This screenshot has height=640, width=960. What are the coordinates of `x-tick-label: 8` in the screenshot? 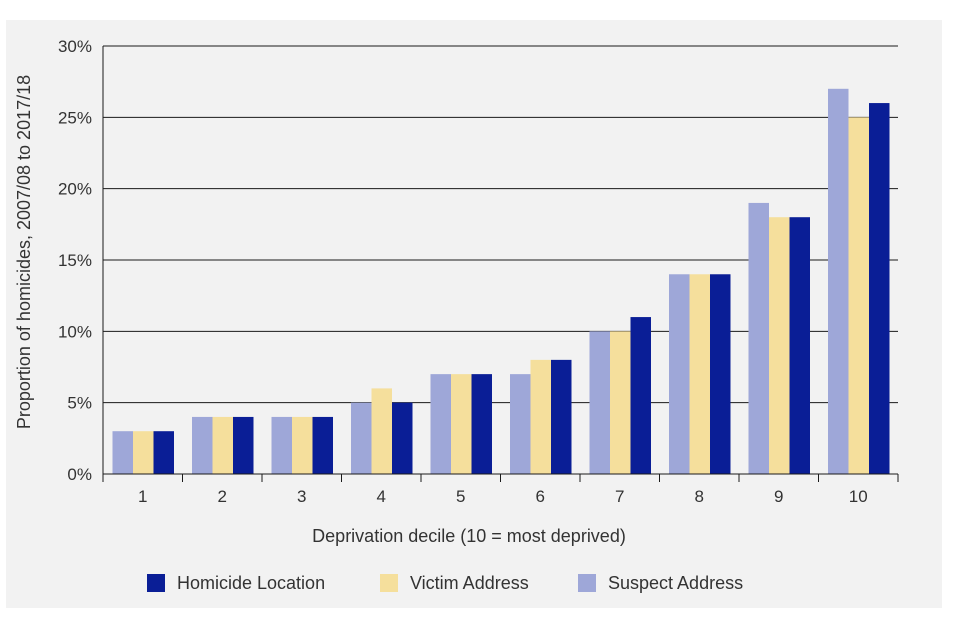 It's located at (699, 496).